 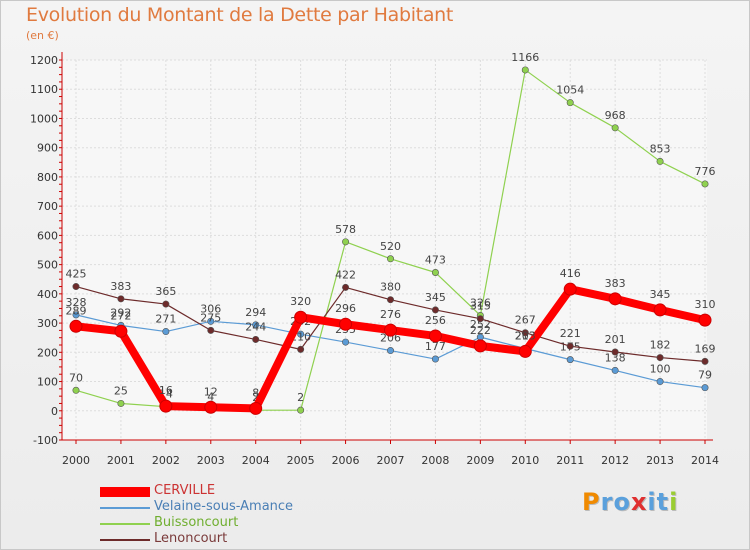 What do you see at coordinates (480, 460) in the screenshot?
I see `x-tick-label: 2009` at bounding box center [480, 460].